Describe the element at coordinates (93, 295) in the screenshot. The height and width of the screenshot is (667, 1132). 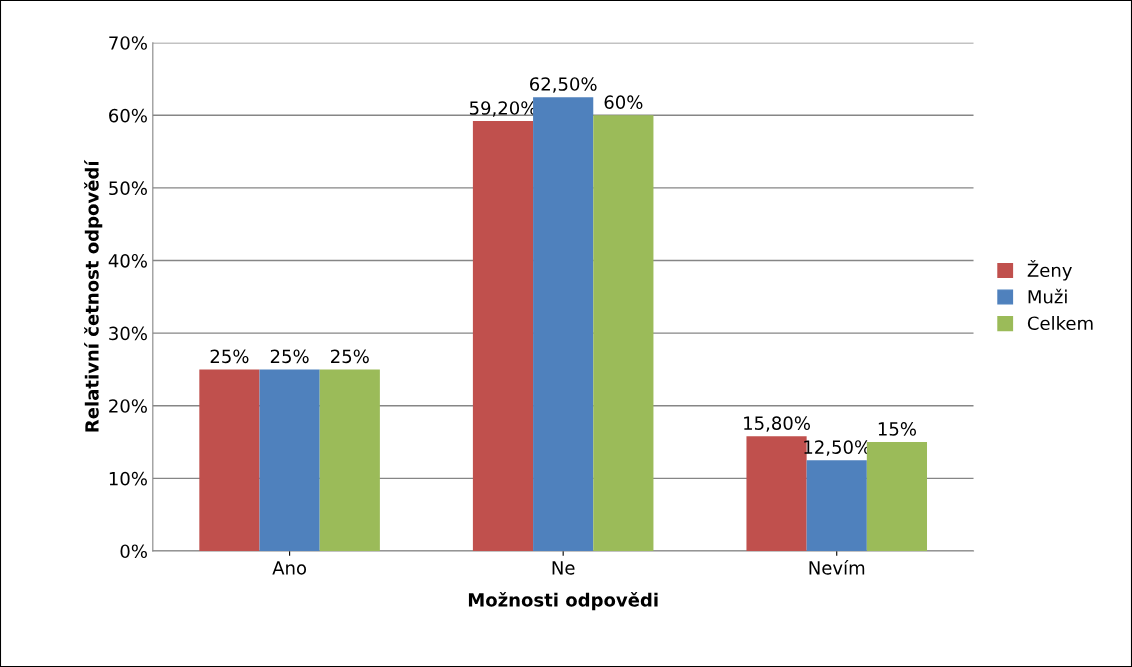
I see `y-axis-title: Relativní četnost odpovědí` at that location.